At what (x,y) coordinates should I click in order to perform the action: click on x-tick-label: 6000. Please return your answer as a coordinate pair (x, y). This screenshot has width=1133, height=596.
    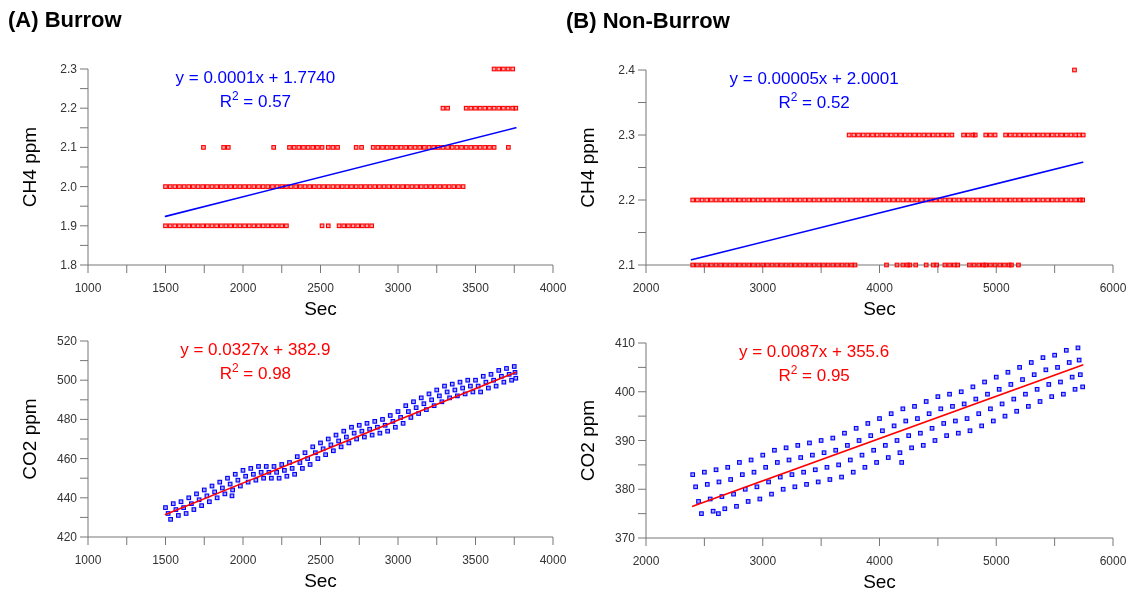
    Looking at the image, I should click on (1113, 288).